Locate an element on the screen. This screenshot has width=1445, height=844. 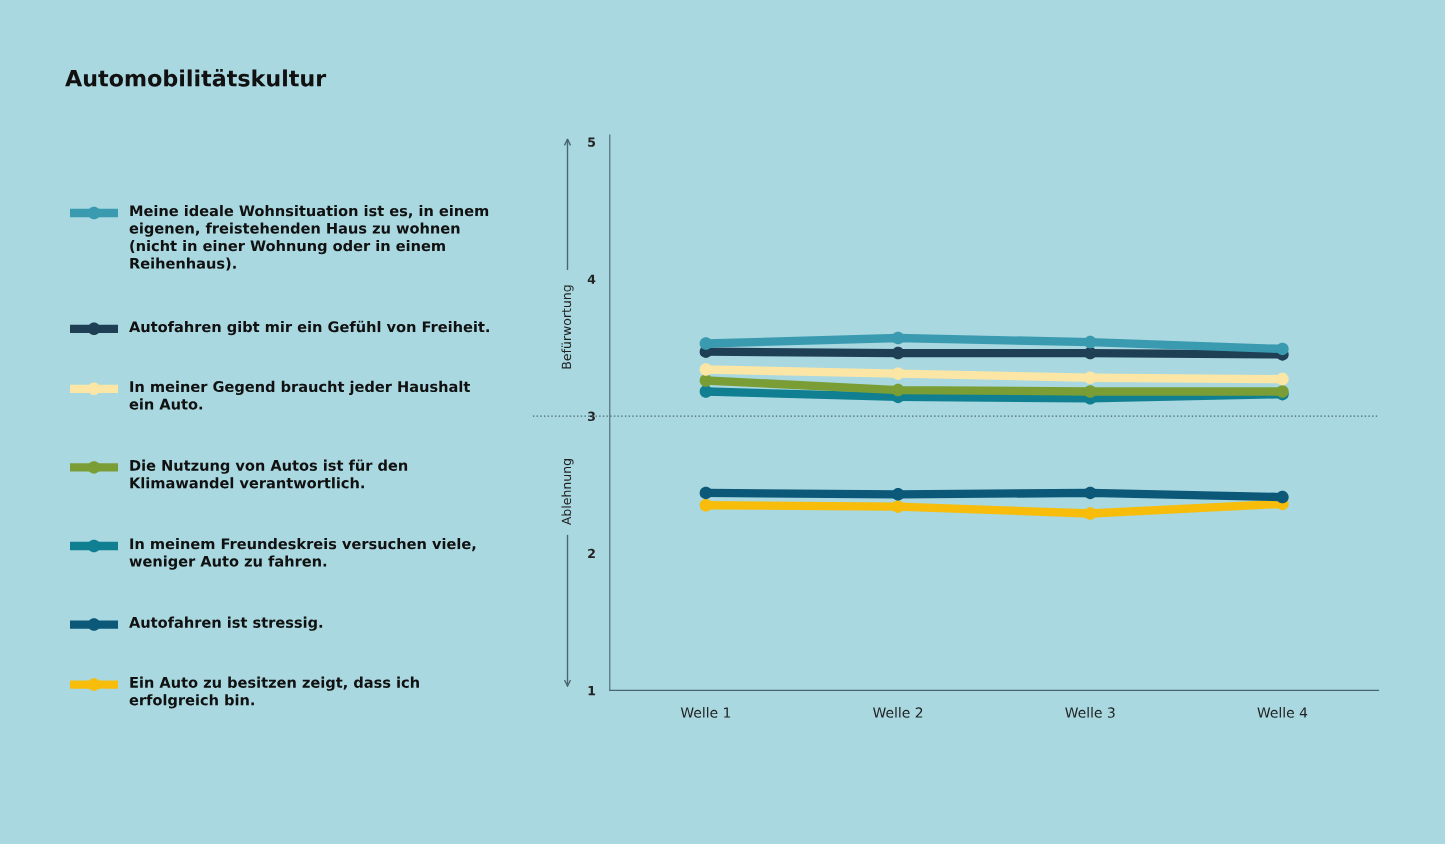
legend-label: Autofahren gibt mir ein Gefühl von Freiheit. is located at coordinates (309, 328).